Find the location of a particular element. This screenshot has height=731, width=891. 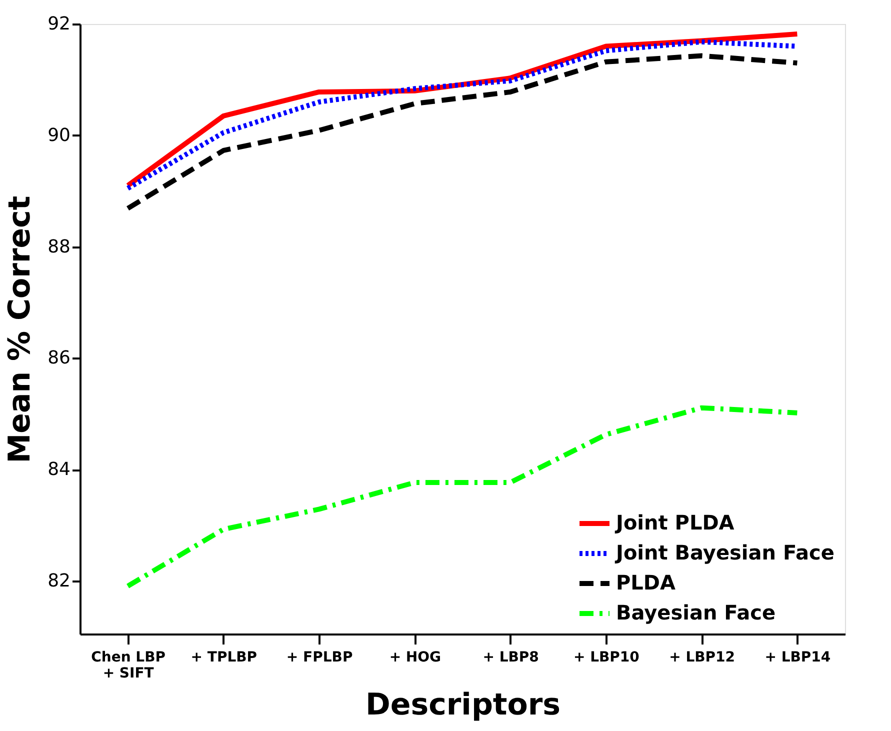

x-tick-label: + HOG is located at coordinates (415, 658).